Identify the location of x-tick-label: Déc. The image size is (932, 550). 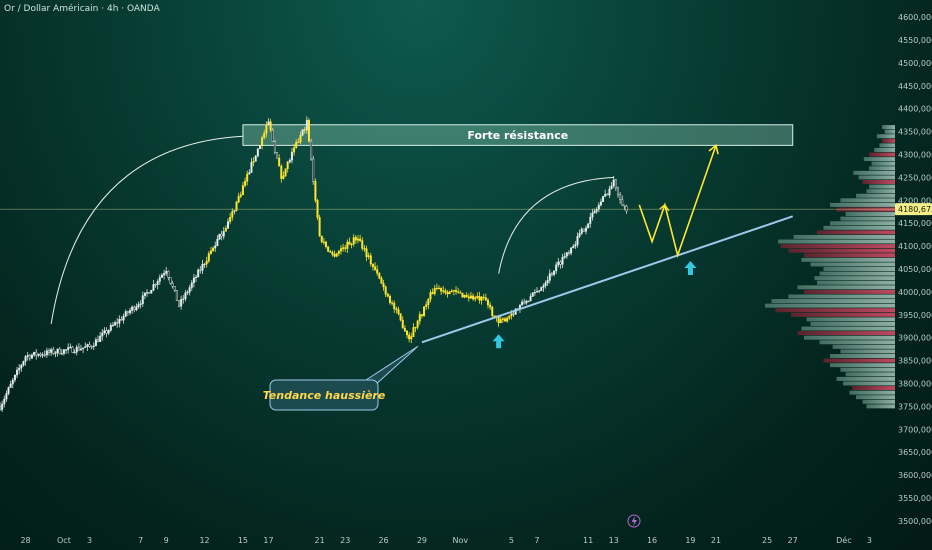
(843, 540).